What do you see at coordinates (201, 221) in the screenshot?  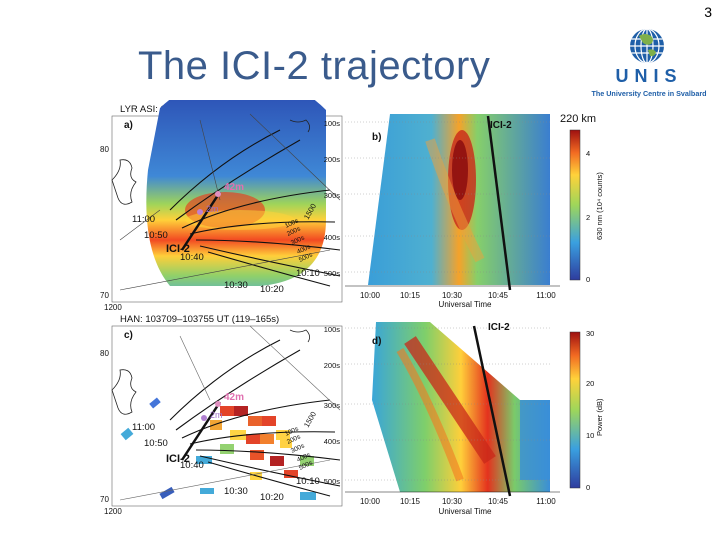 I see `panel-a-rocket-track` at bounding box center [201, 221].